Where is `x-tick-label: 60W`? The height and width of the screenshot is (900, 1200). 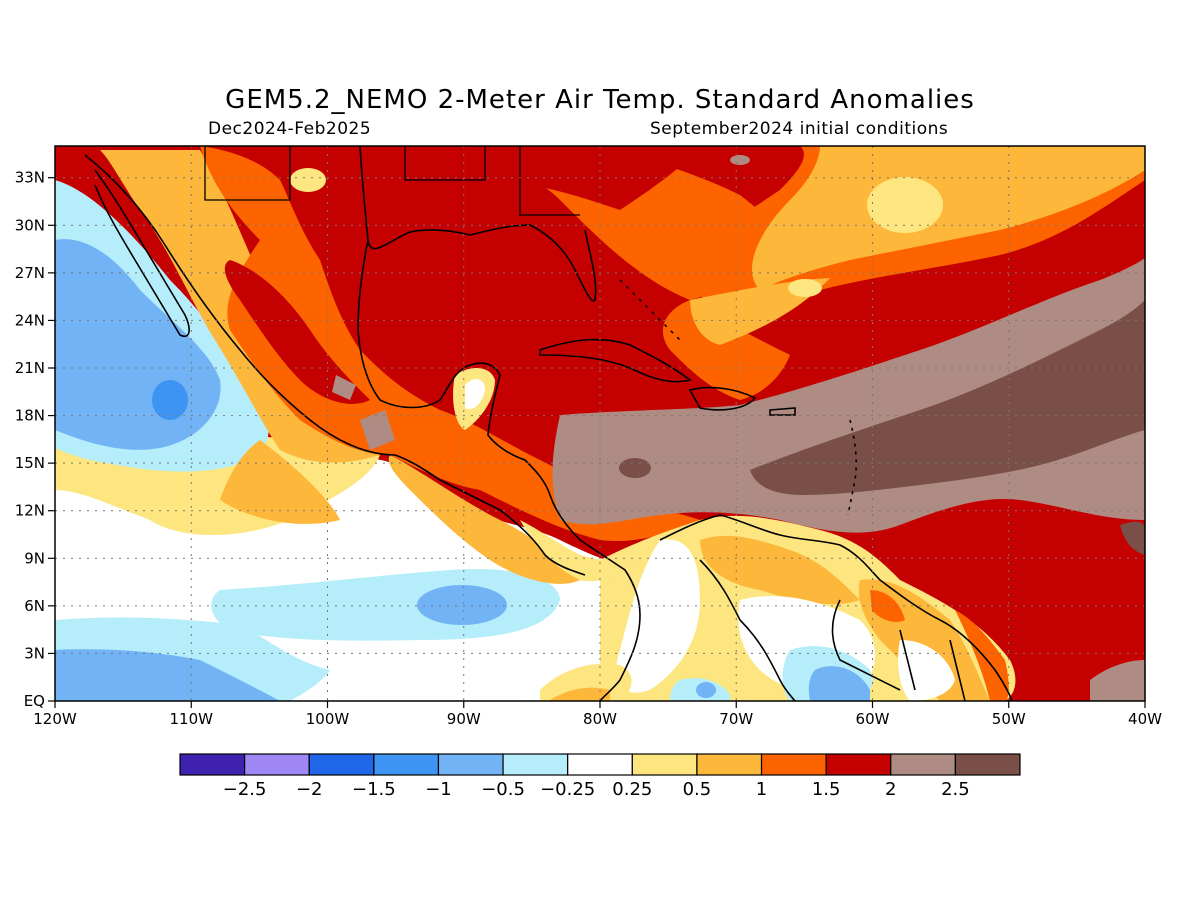 x-tick-label: 60W is located at coordinates (873, 719).